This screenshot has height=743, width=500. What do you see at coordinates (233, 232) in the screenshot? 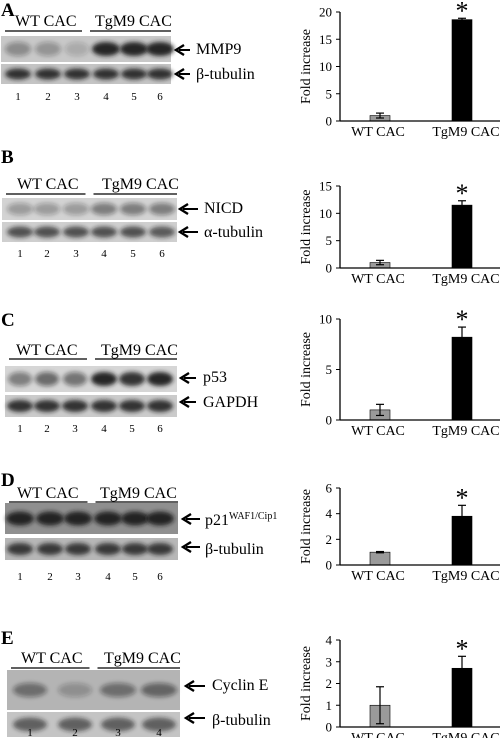
I see `blot-row-label-loading: α-tubulin` at bounding box center [233, 232].